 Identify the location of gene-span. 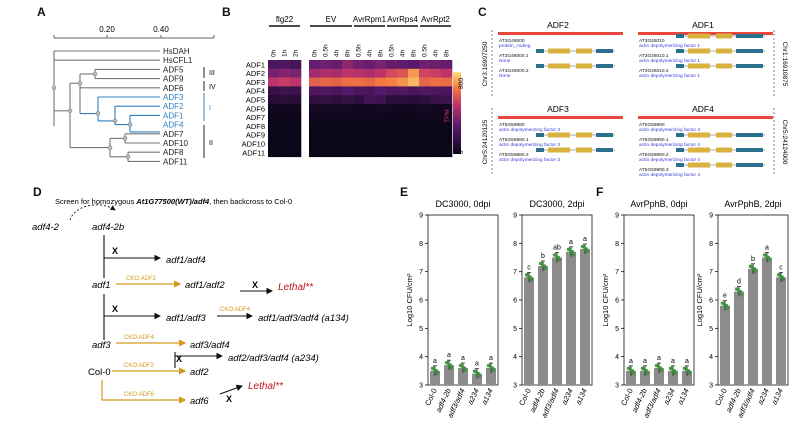
(705, 117).